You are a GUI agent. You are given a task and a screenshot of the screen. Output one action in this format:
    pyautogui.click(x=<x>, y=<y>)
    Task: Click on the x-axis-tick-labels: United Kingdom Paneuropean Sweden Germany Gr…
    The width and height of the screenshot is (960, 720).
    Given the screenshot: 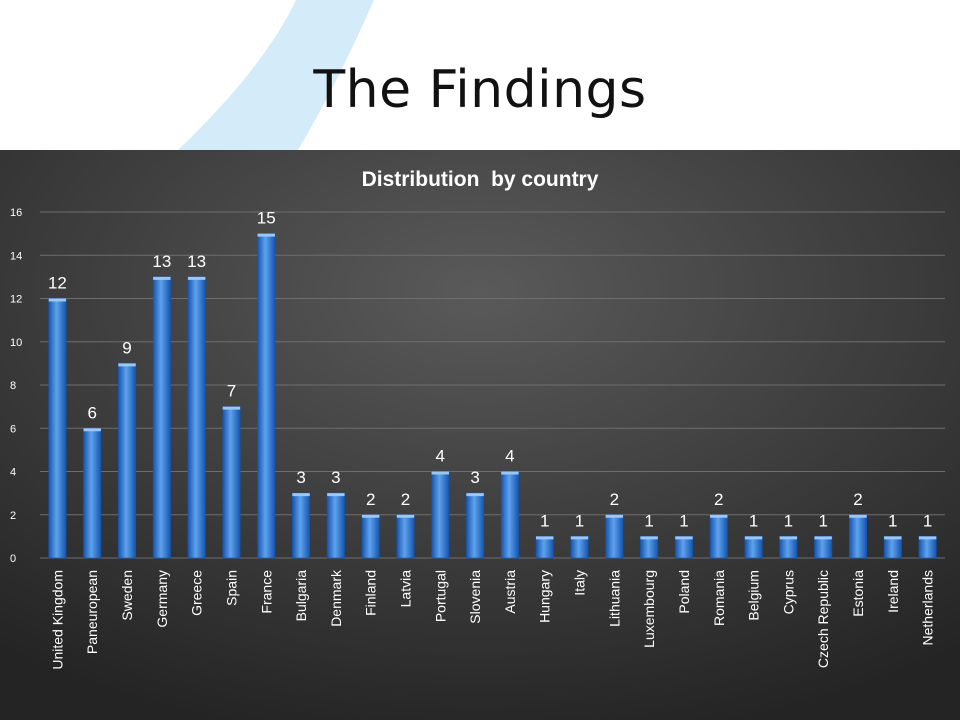 What is the action you would take?
    pyautogui.click(x=492, y=619)
    